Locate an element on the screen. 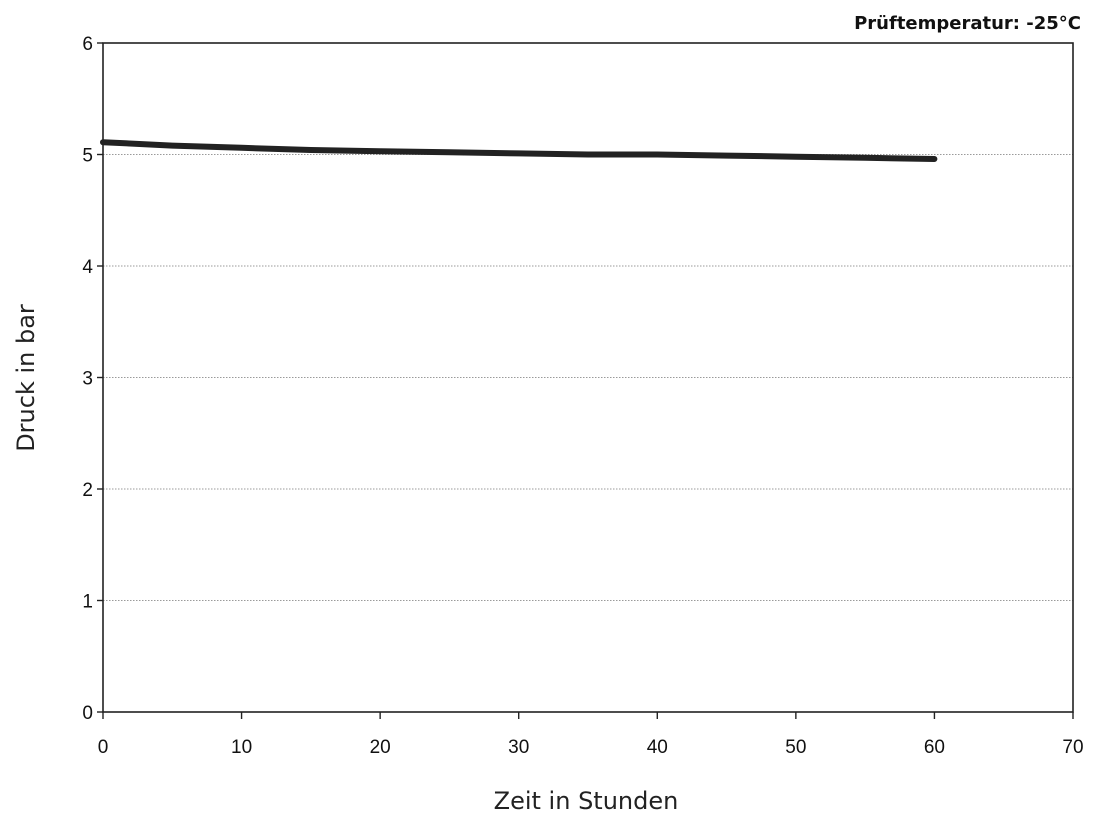 The width and height of the screenshot is (1093, 825). series-line is located at coordinates (519, 150).